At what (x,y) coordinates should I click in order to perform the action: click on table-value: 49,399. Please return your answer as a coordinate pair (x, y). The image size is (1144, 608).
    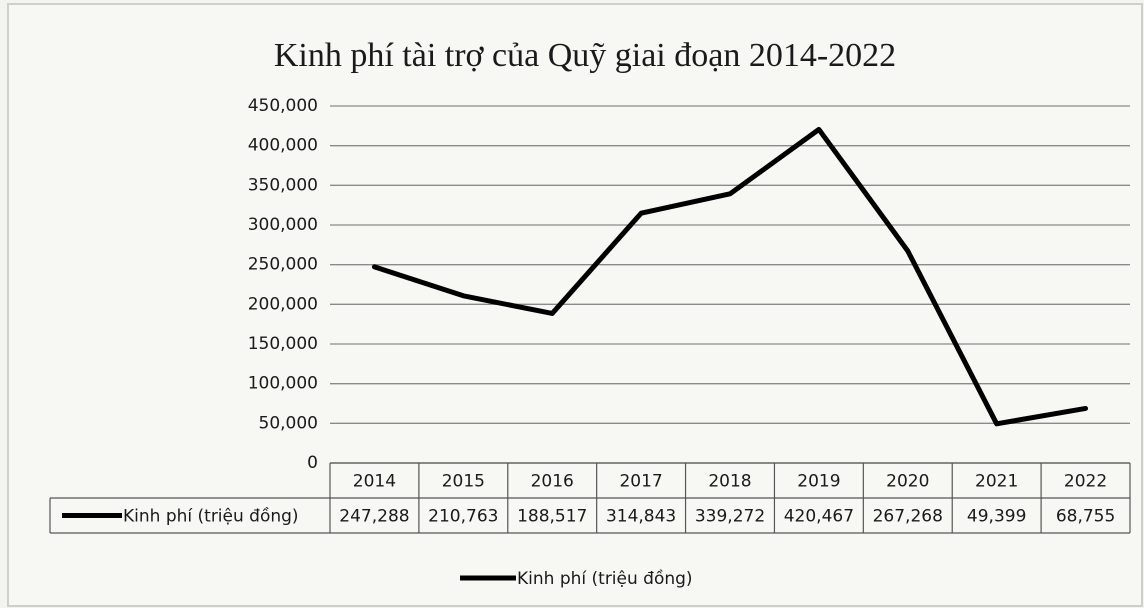
    Looking at the image, I should click on (996, 517).